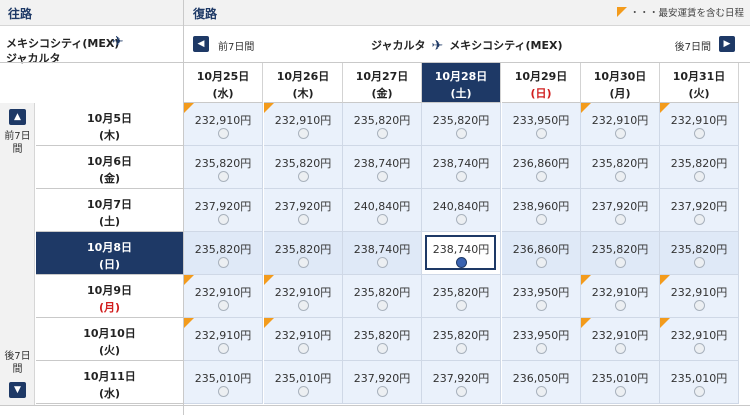  I want to click on fare-cell: 236,050円, so click(541, 382).